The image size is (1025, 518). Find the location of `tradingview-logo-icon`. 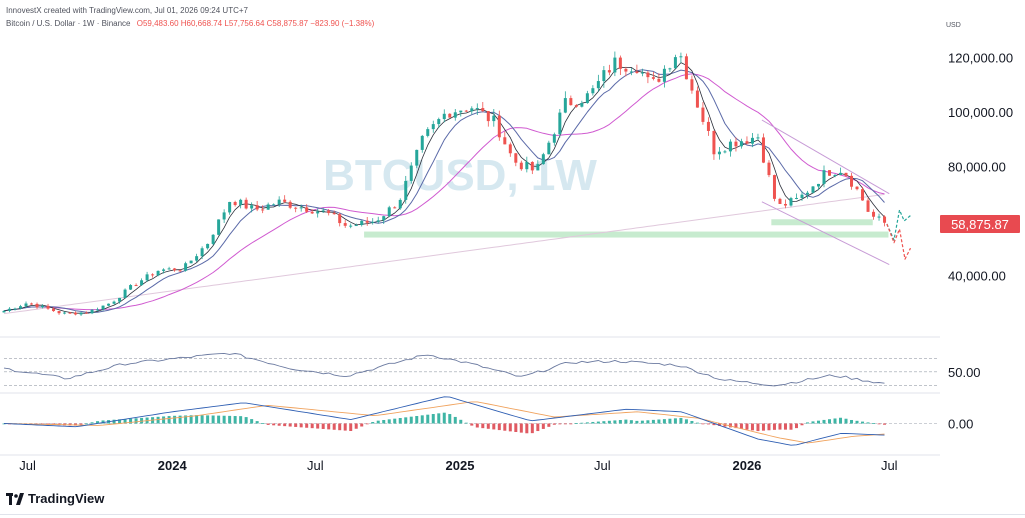

tradingview-logo-icon is located at coordinates (15, 498).